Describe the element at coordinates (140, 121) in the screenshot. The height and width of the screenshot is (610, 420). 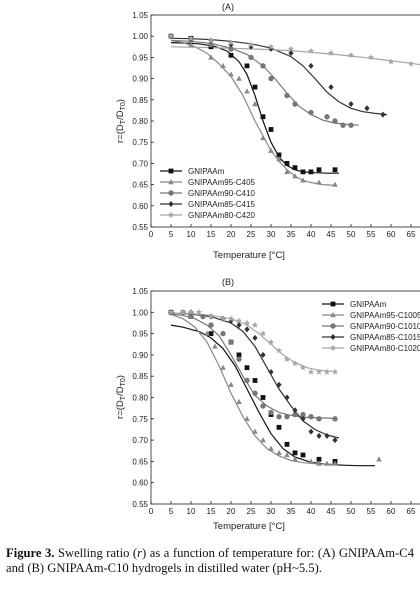
I see `y-tick-label: 0.80` at that location.